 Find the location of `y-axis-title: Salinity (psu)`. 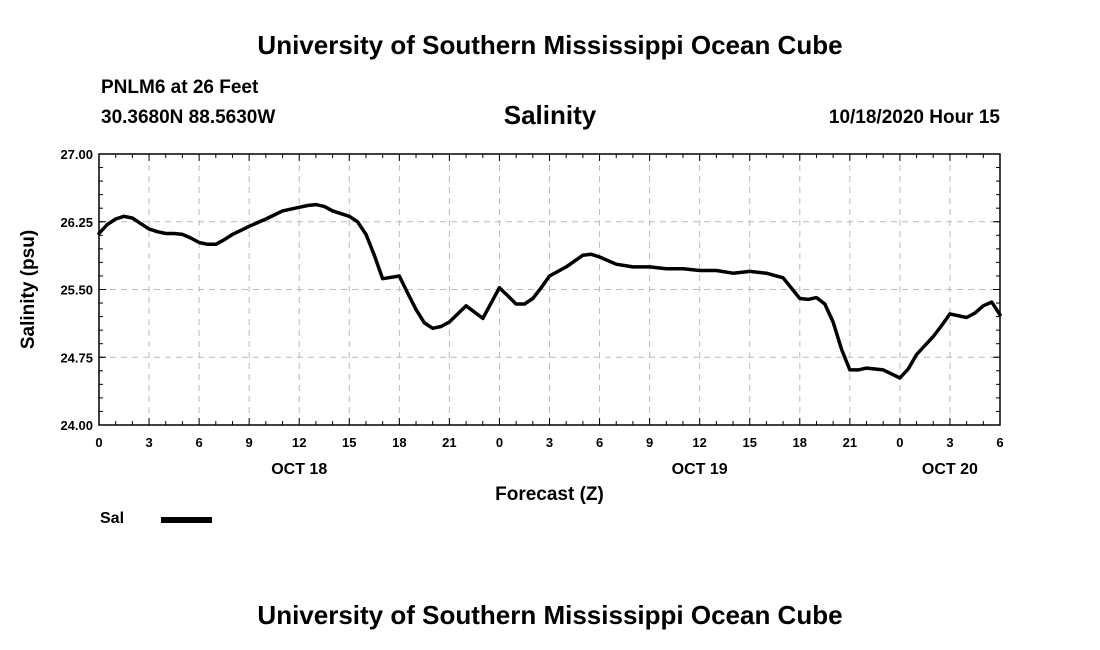

y-axis-title: Salinity (psu) is located at coordinates (28, 289).